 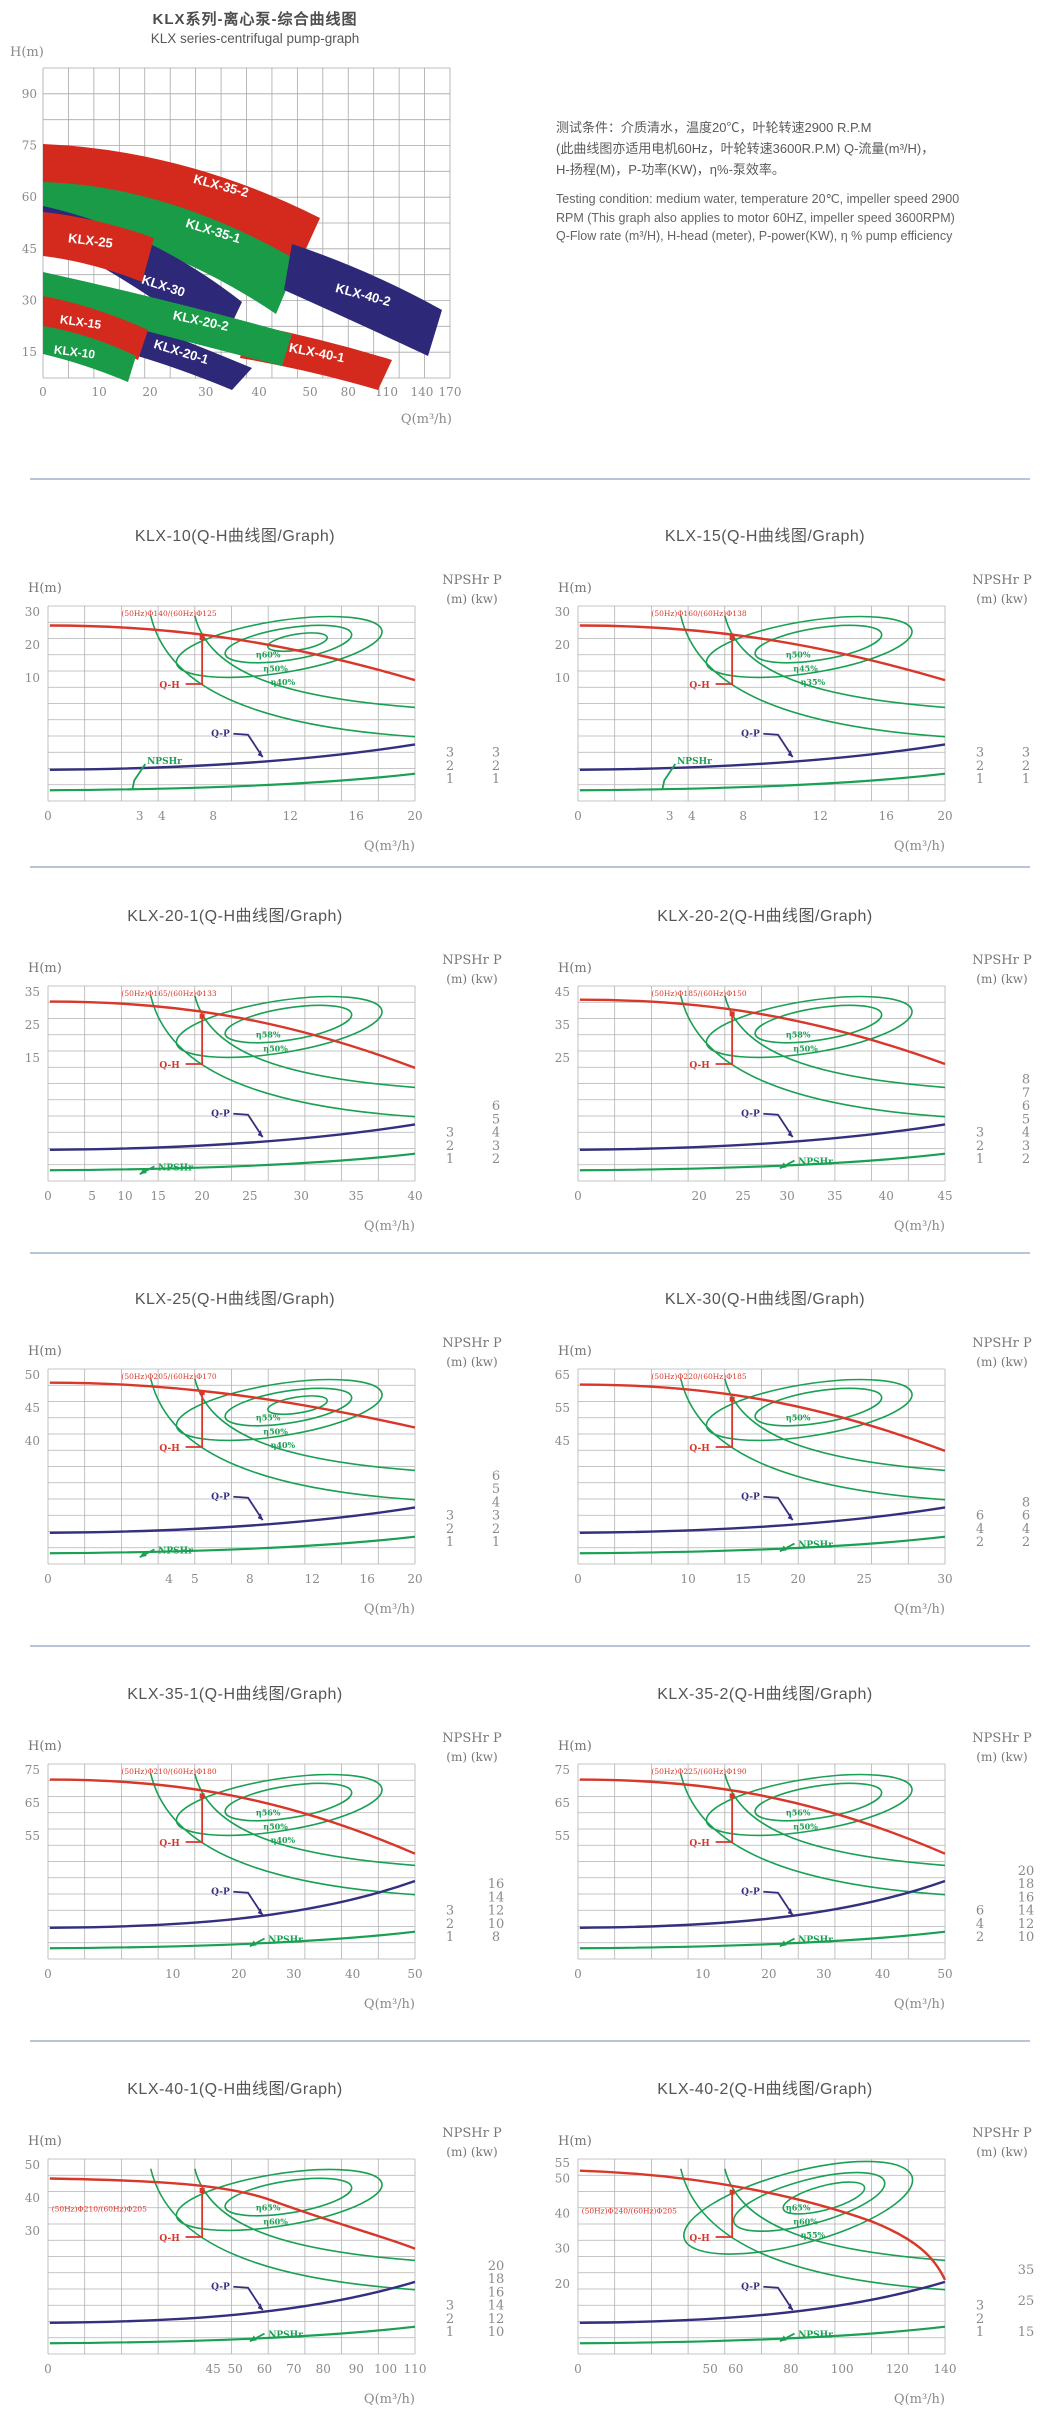 I want to click on p-tick: 5, so click(x=496, y=1119).